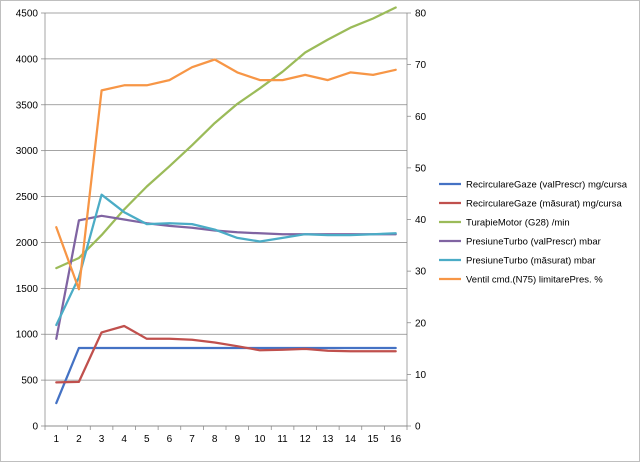 The width and height of the screenshot is (640, 466). I want to click on x-tick-label: 9, so click(238, 439).